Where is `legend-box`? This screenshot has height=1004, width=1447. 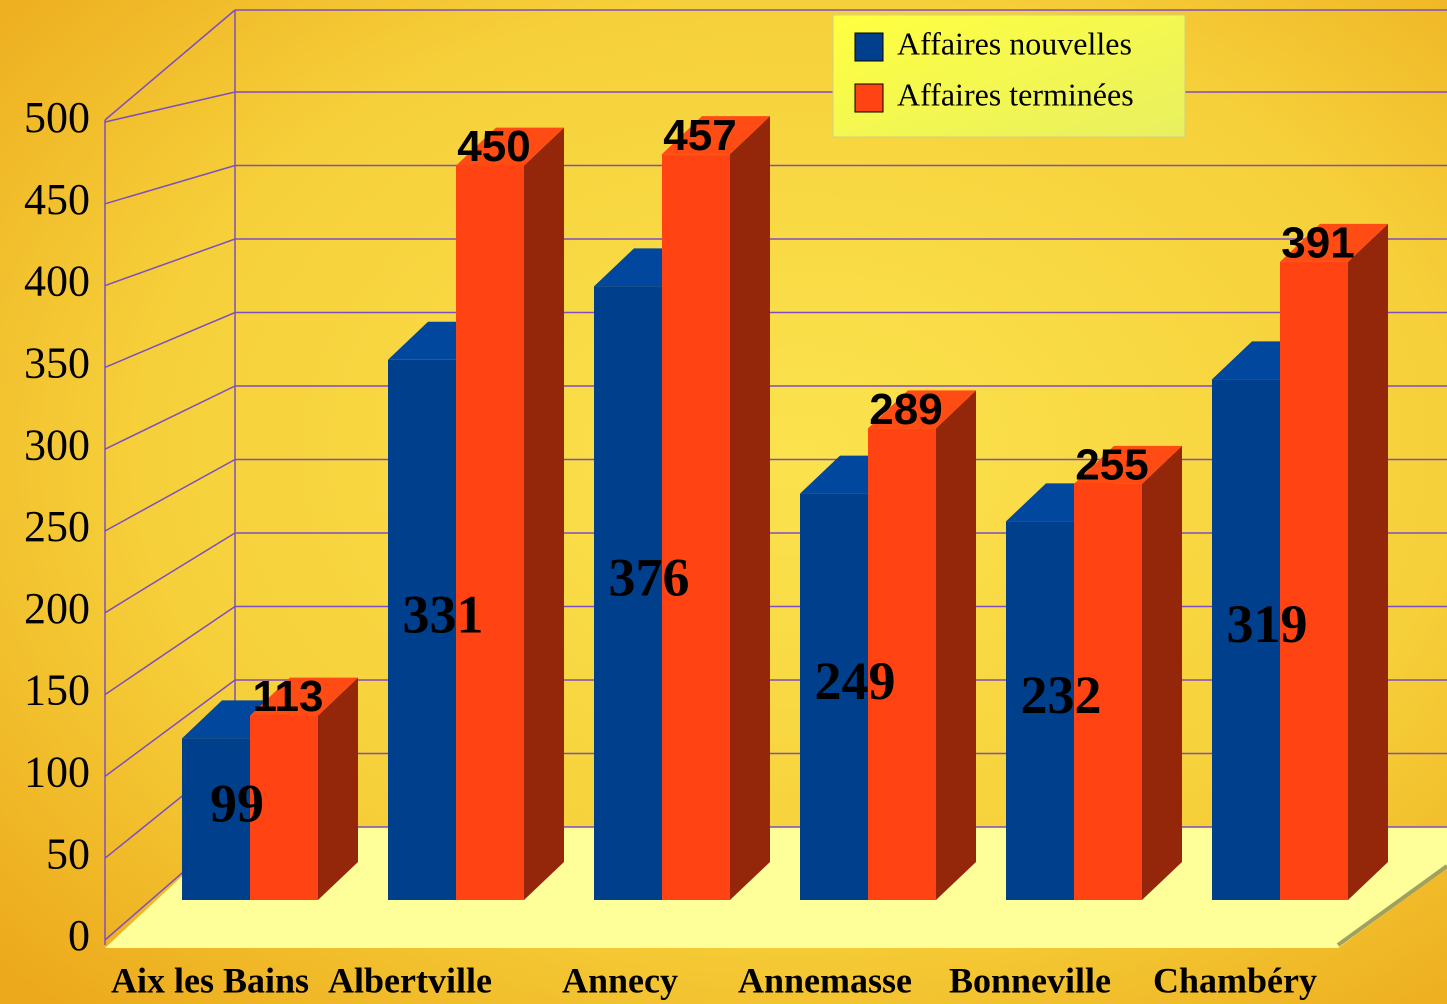 legend-box is located at coordinates (1009, 76).